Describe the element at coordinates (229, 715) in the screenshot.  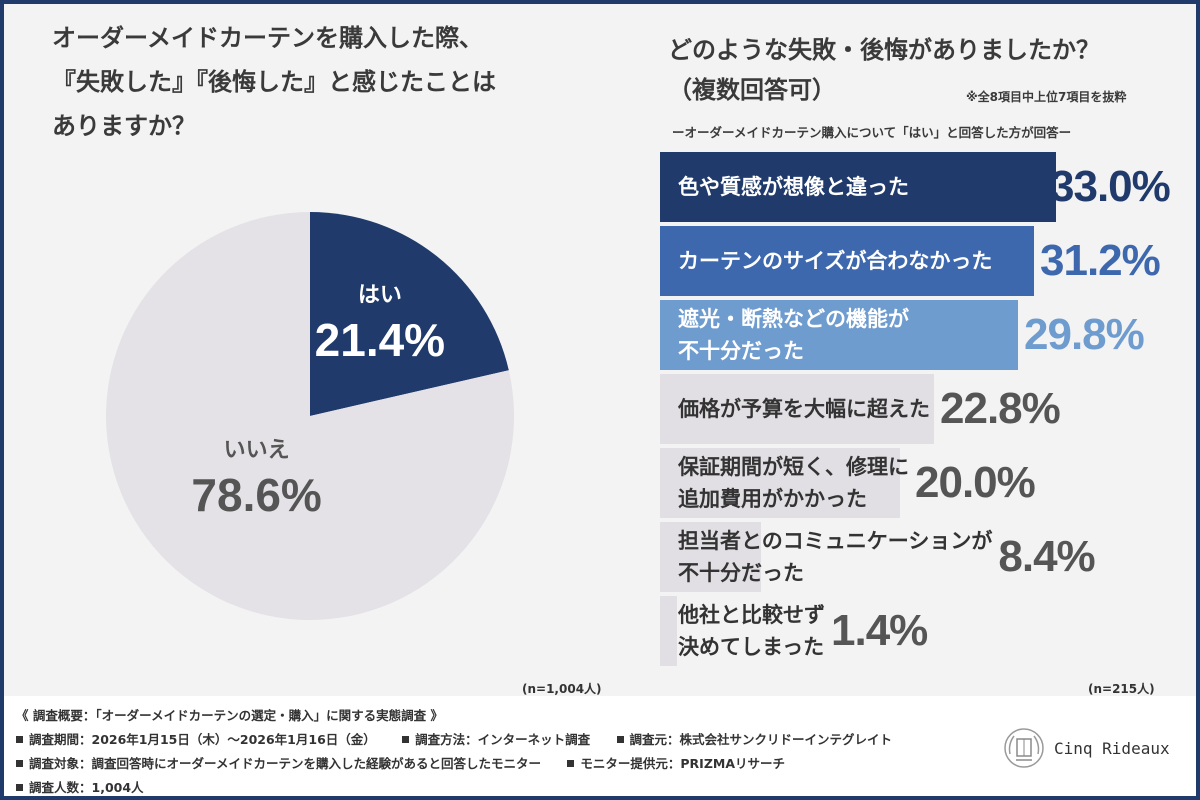
I see `survey-summary-heading: 《 調査概要：「オーダーメイドカーテンの選定・購入」に関する実態調査 》` at that location.